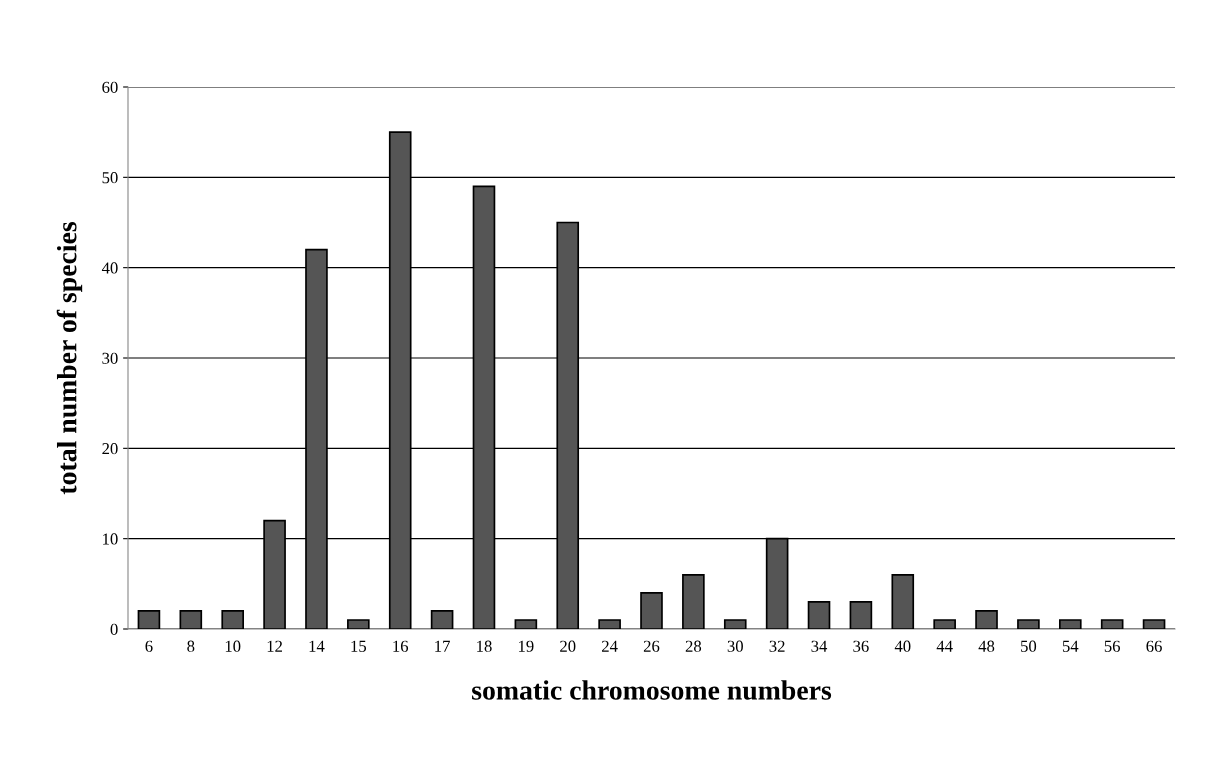 This screenshot has height=757, width=1215. What do you see at coordinates (110, 449) in the screenshot?
I see `y-tick-label: 20` at bounding box center [110, 449].